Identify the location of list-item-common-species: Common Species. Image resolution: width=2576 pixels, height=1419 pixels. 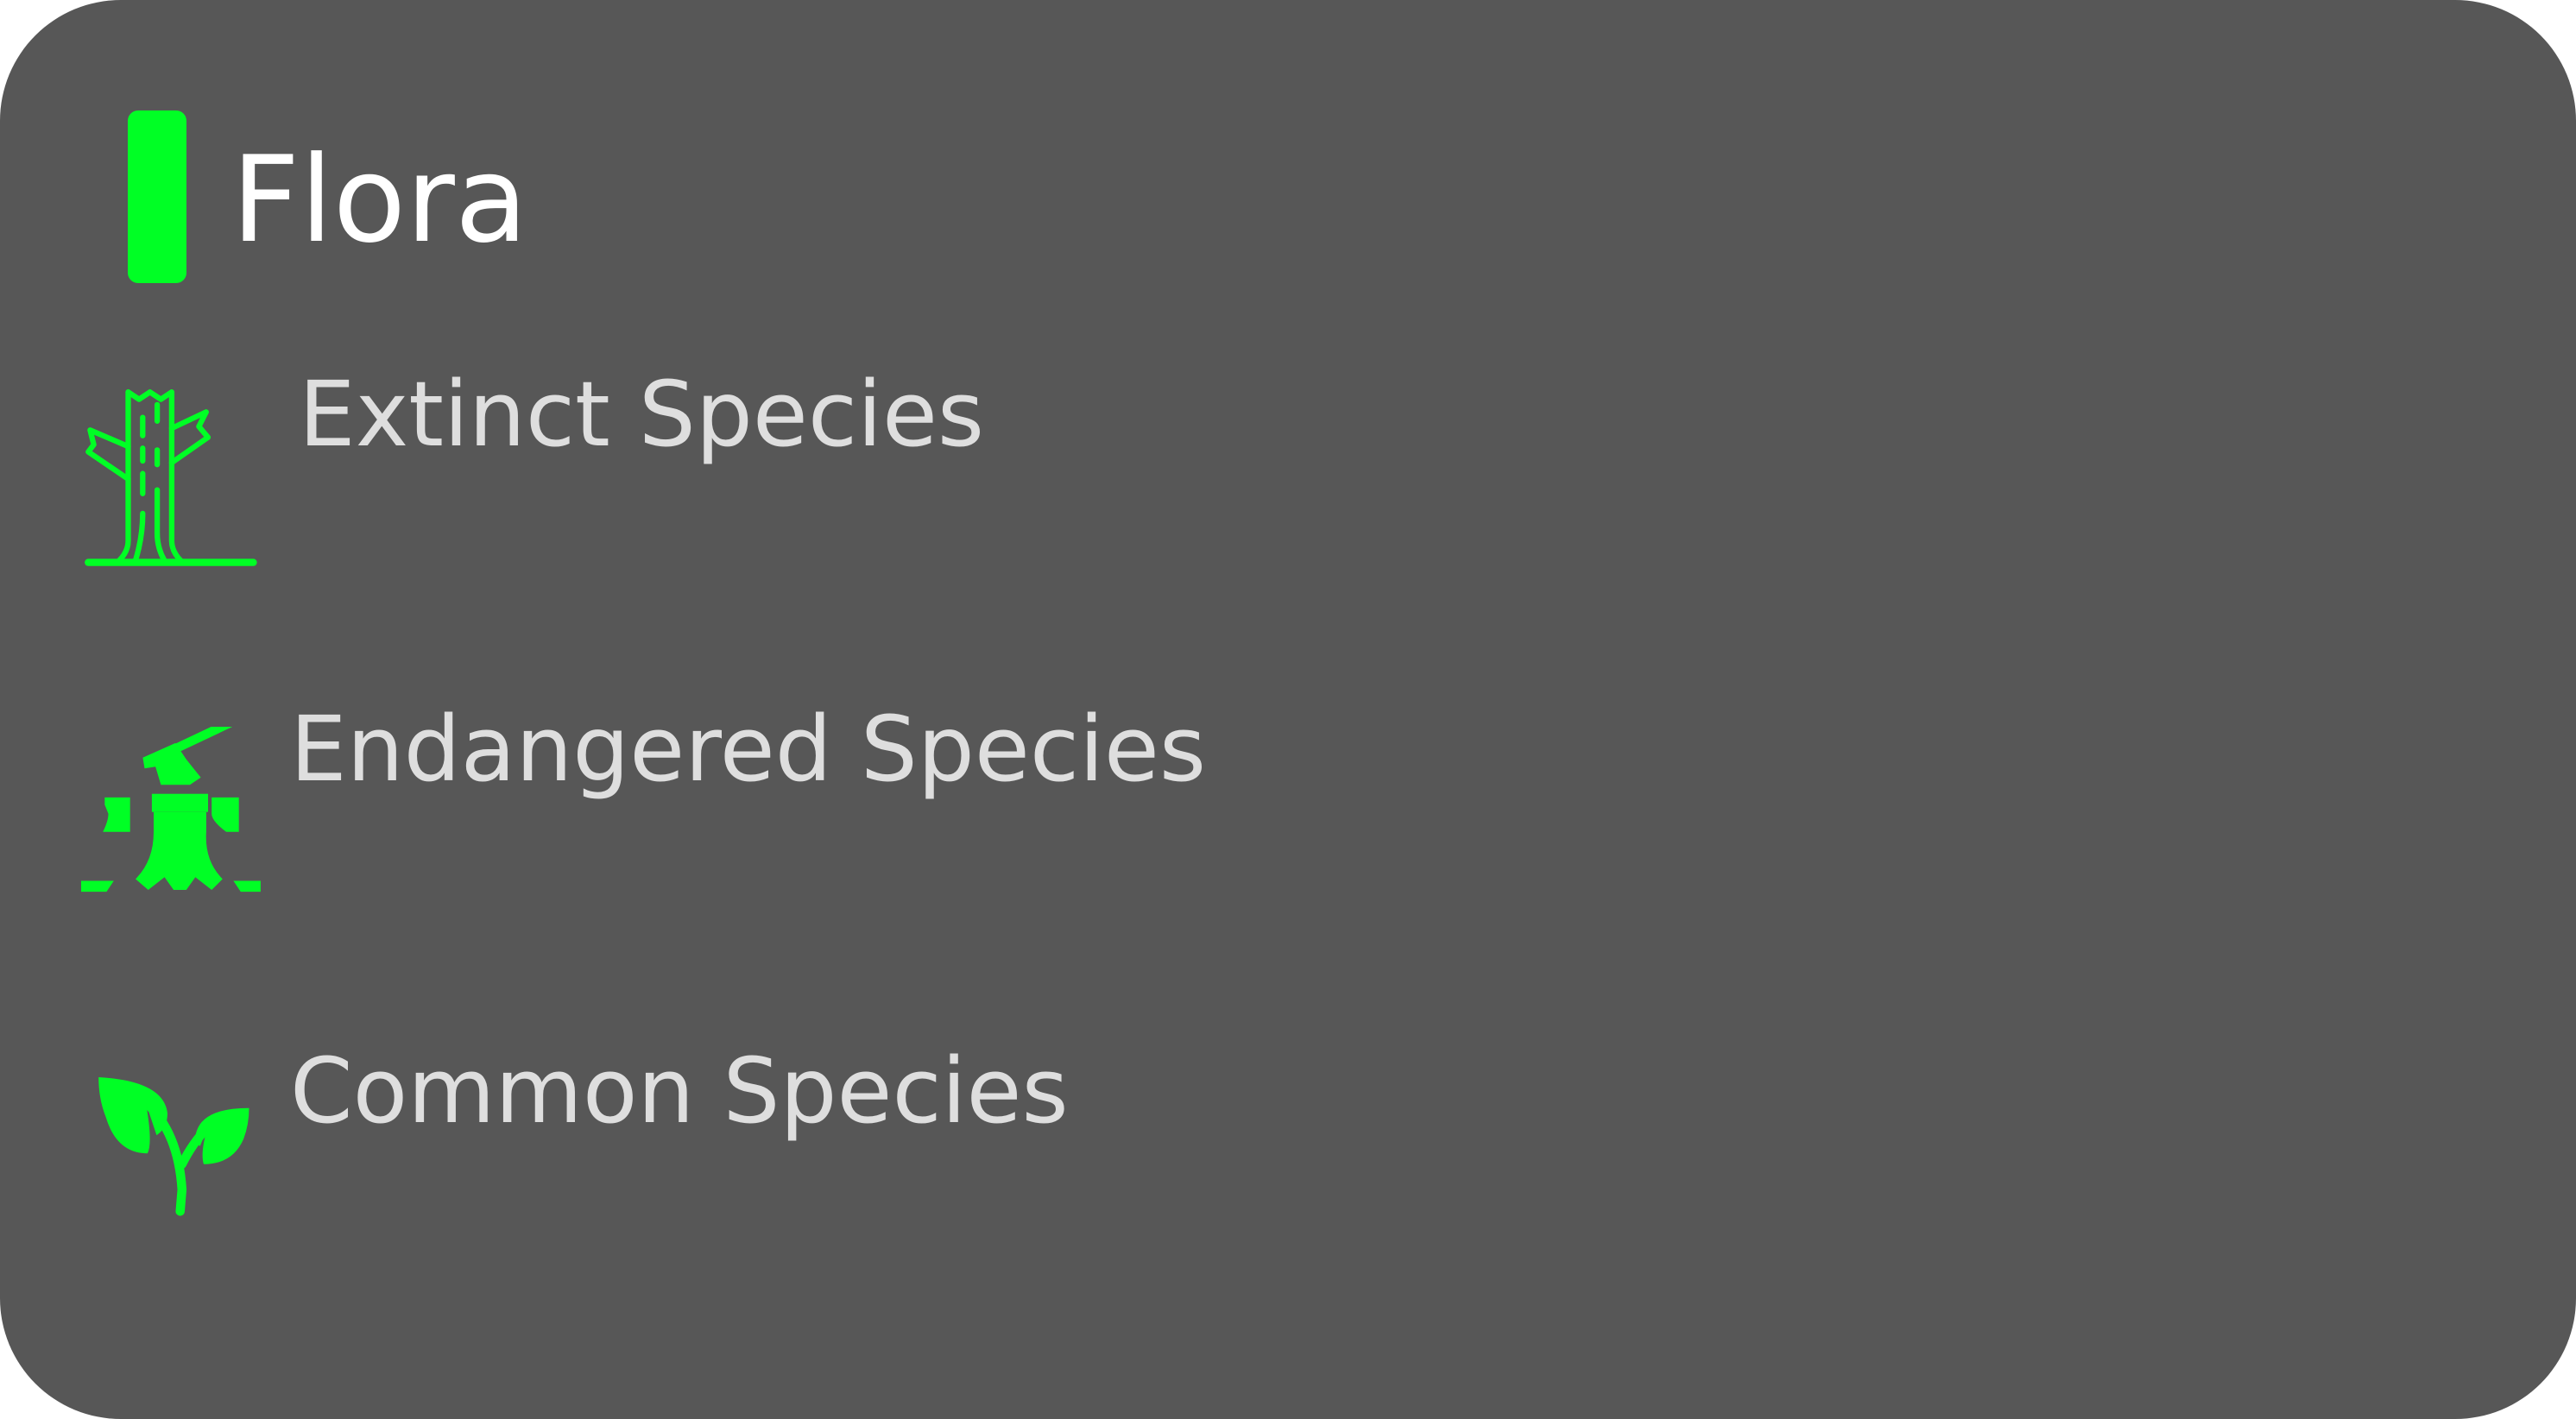
(690, 1161).